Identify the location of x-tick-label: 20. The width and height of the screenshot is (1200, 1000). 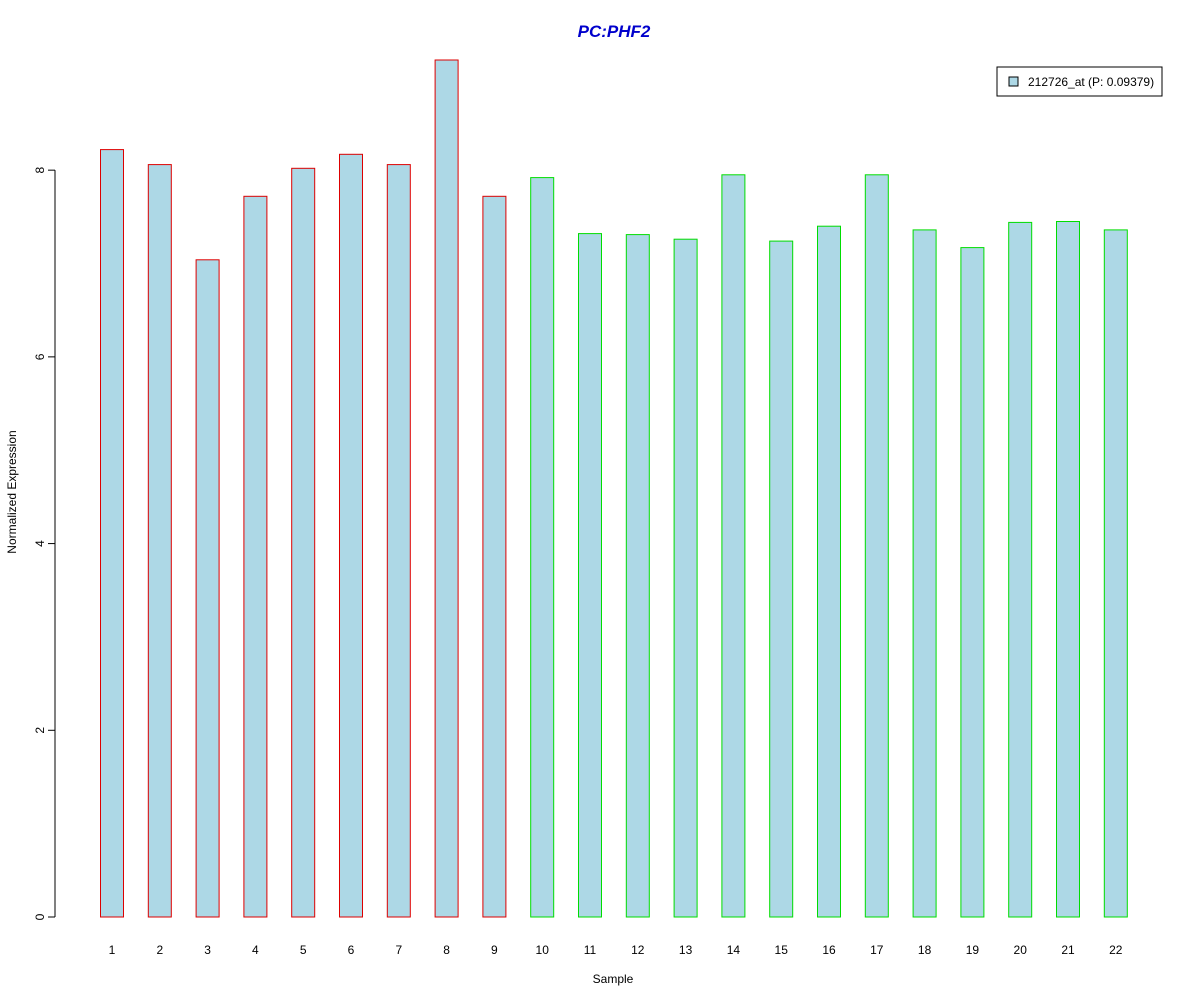
(1021, 950).